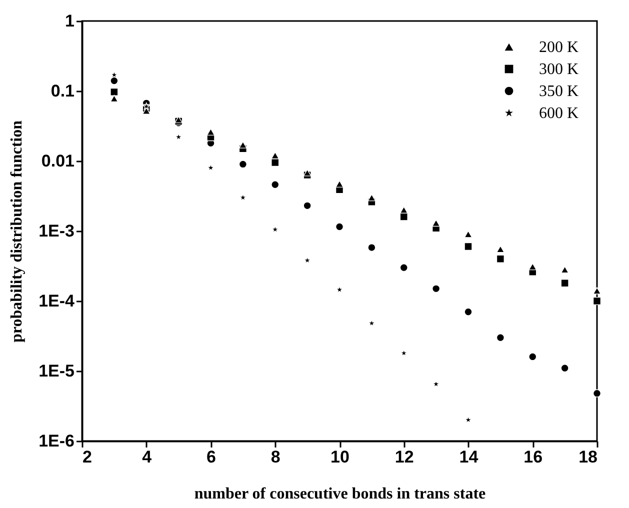 The height and width of the screenshot is (508, 629). What do you see at coordinates (340, 494) in the screenshot?
I see `x-axis-title: number of consecutive bonds in trans state` at bounding box center [340, 494].